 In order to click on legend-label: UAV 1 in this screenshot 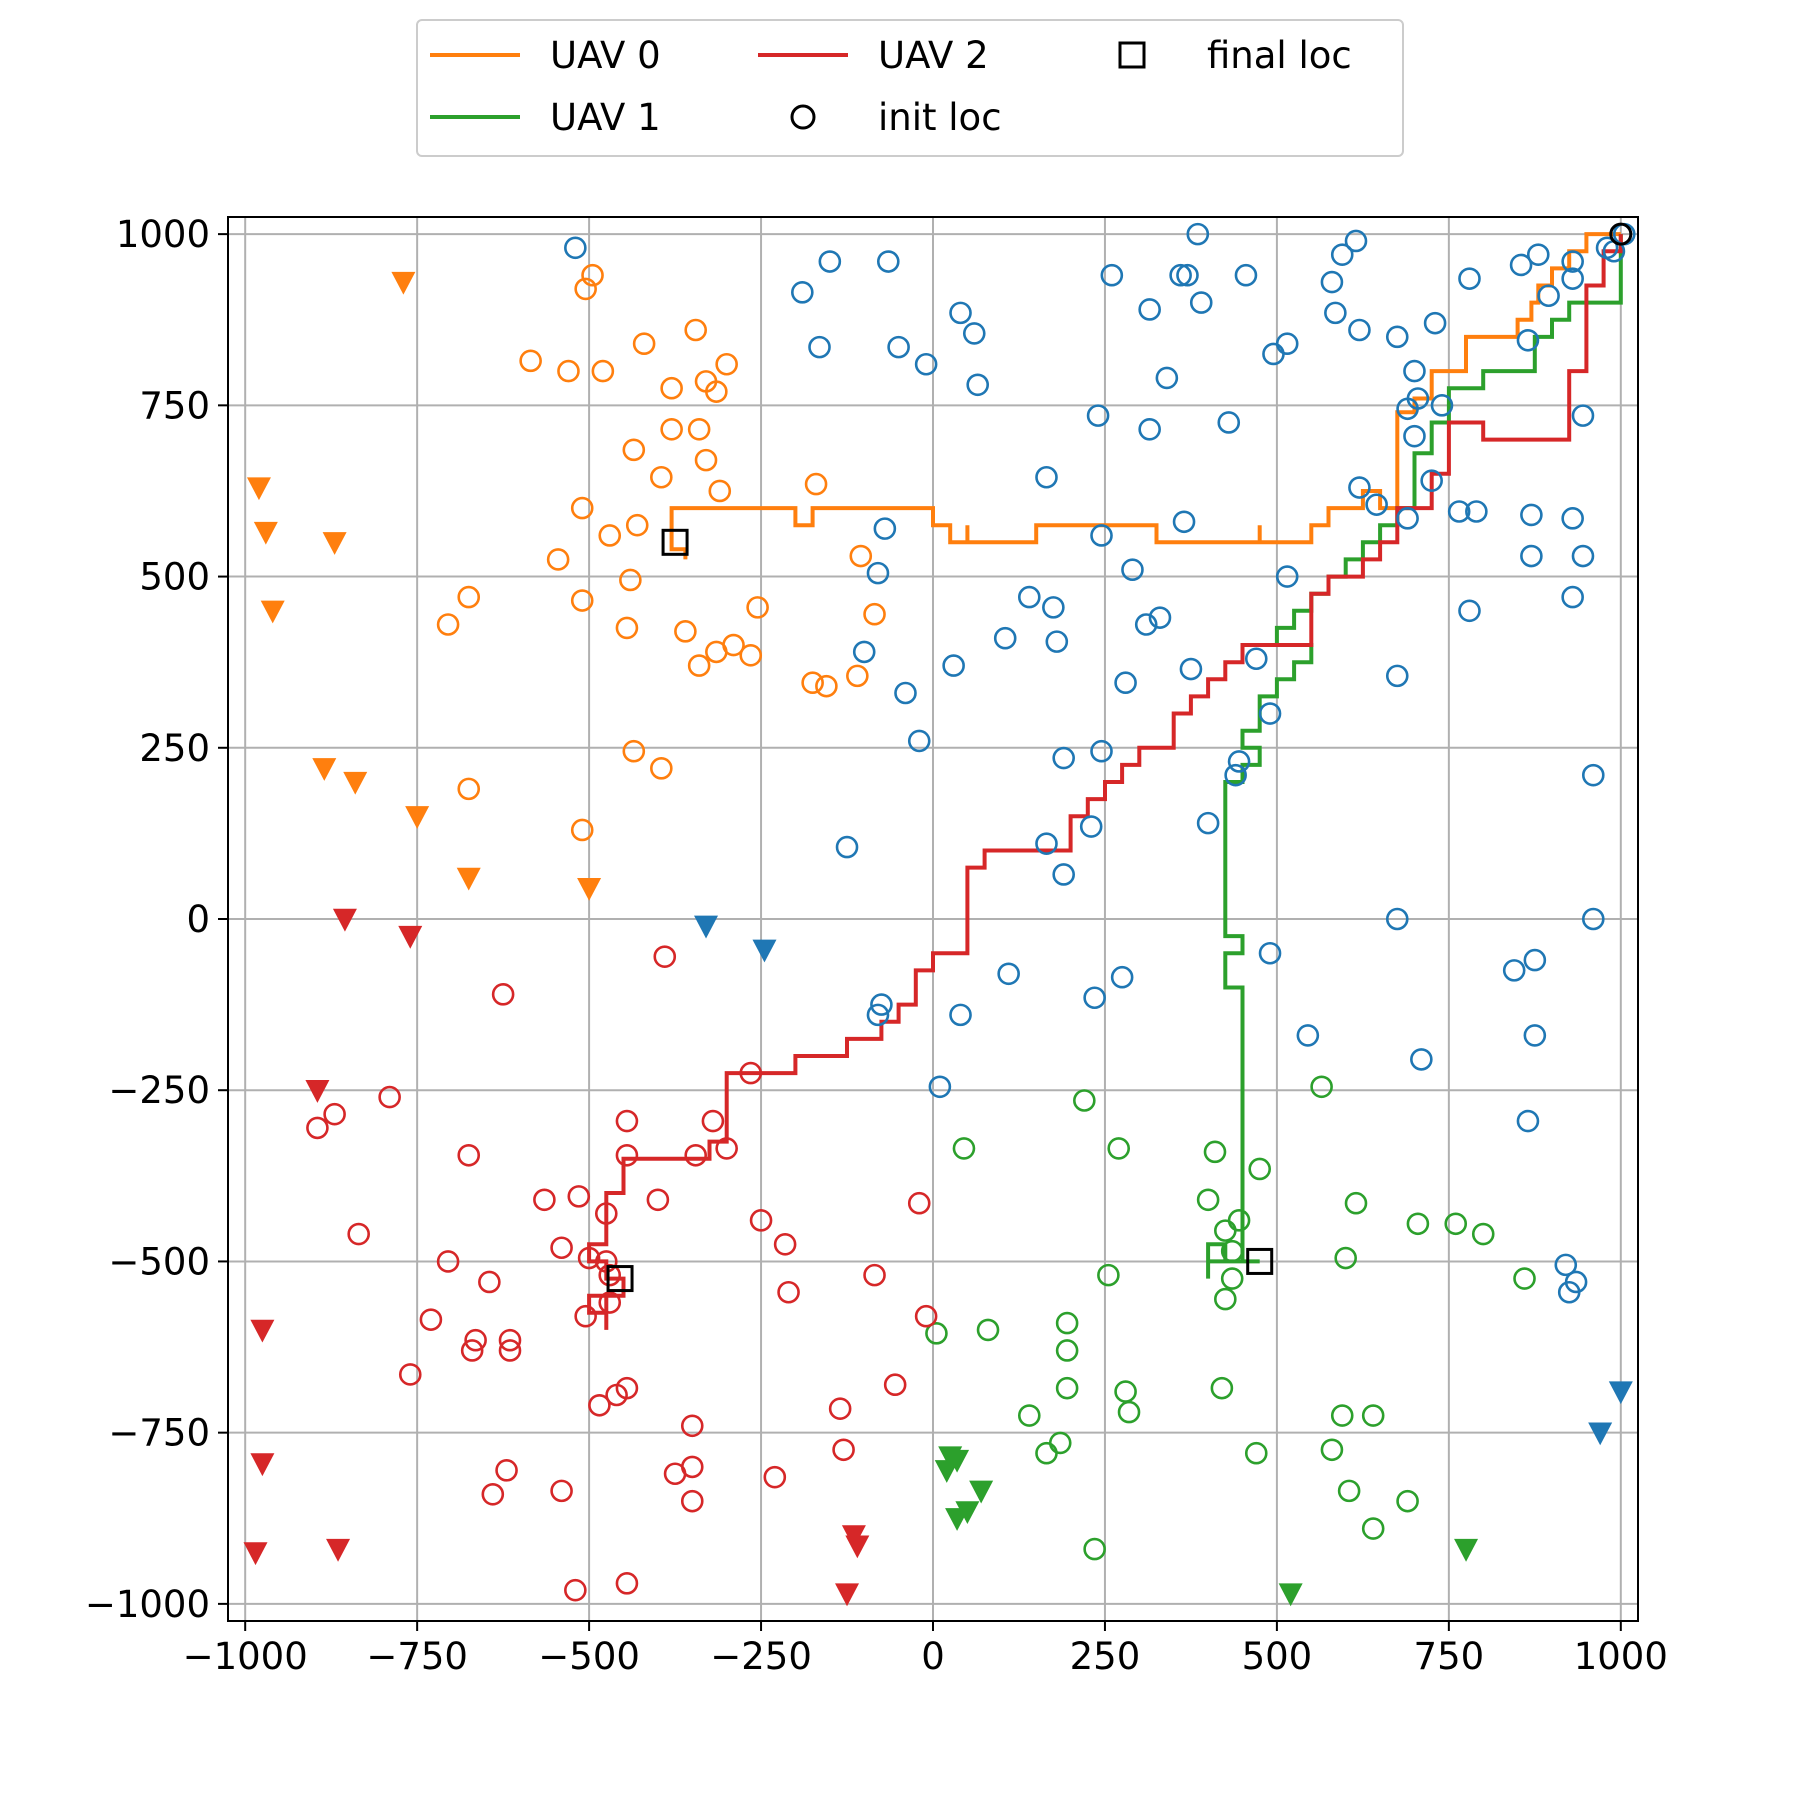, I will do `click(605, 117)`.